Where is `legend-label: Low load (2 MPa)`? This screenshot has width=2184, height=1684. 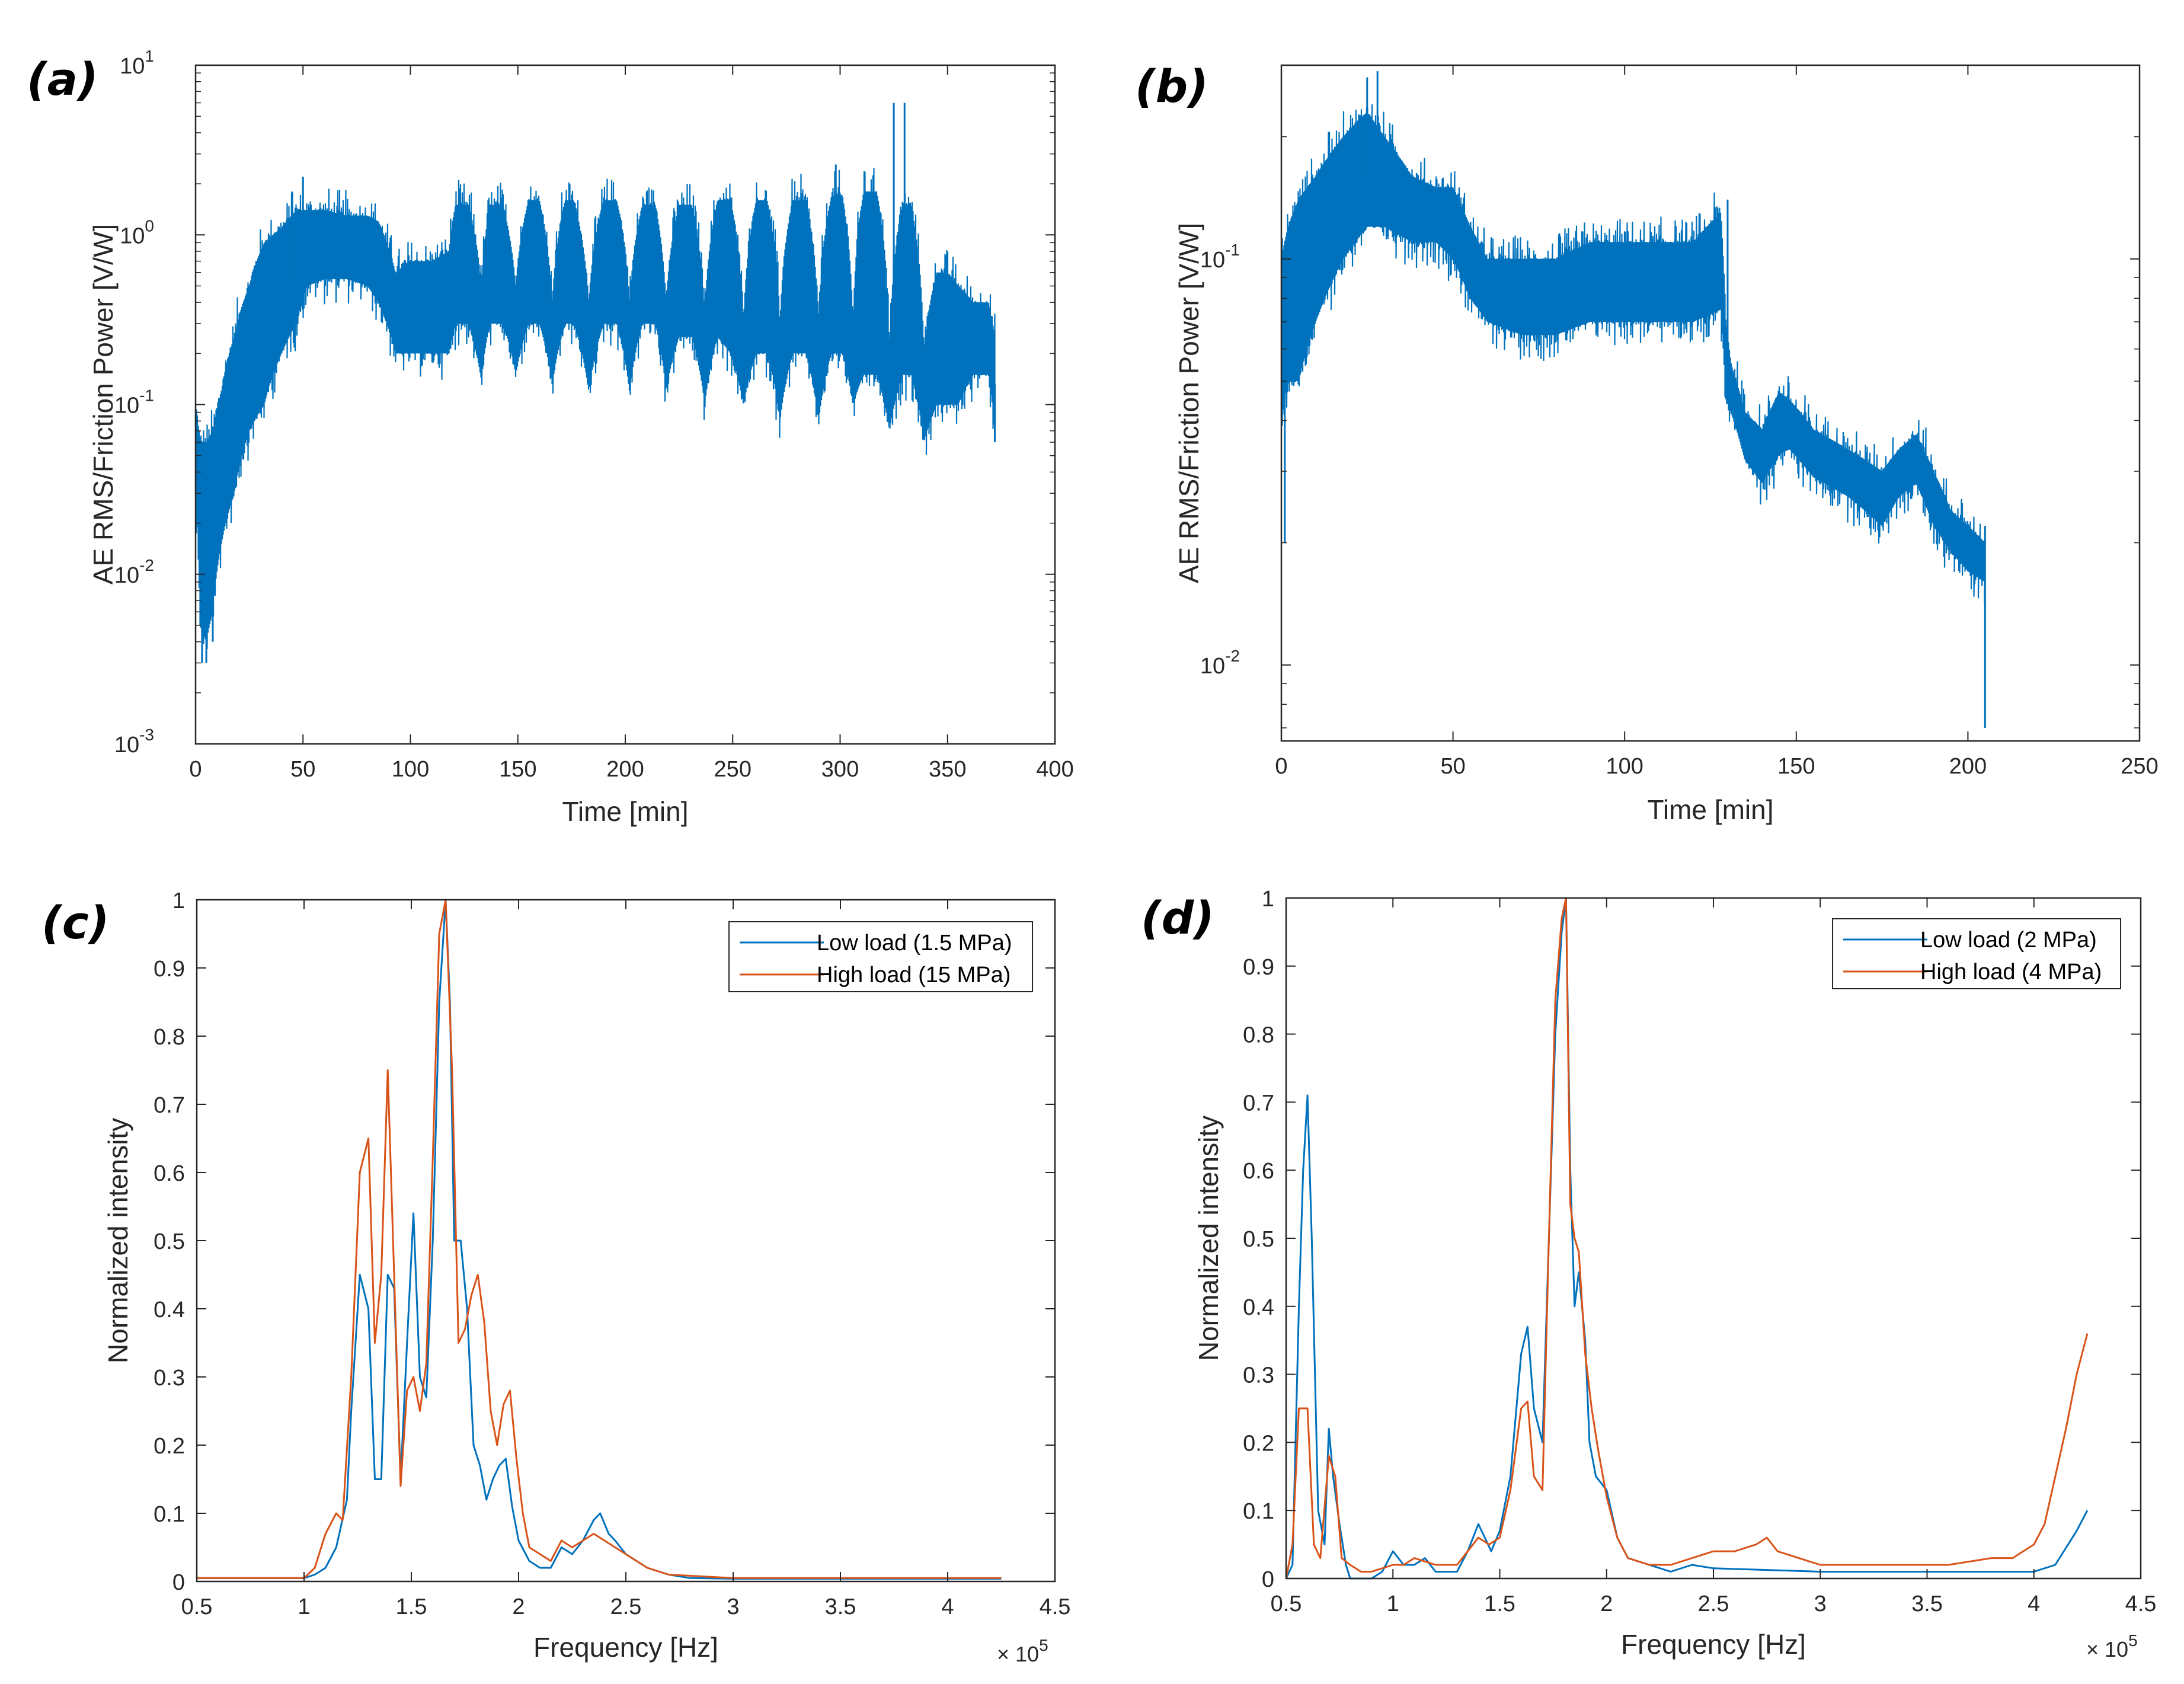
legend-label: Low load (2 MPa) is located at coordinates (2008, 940).